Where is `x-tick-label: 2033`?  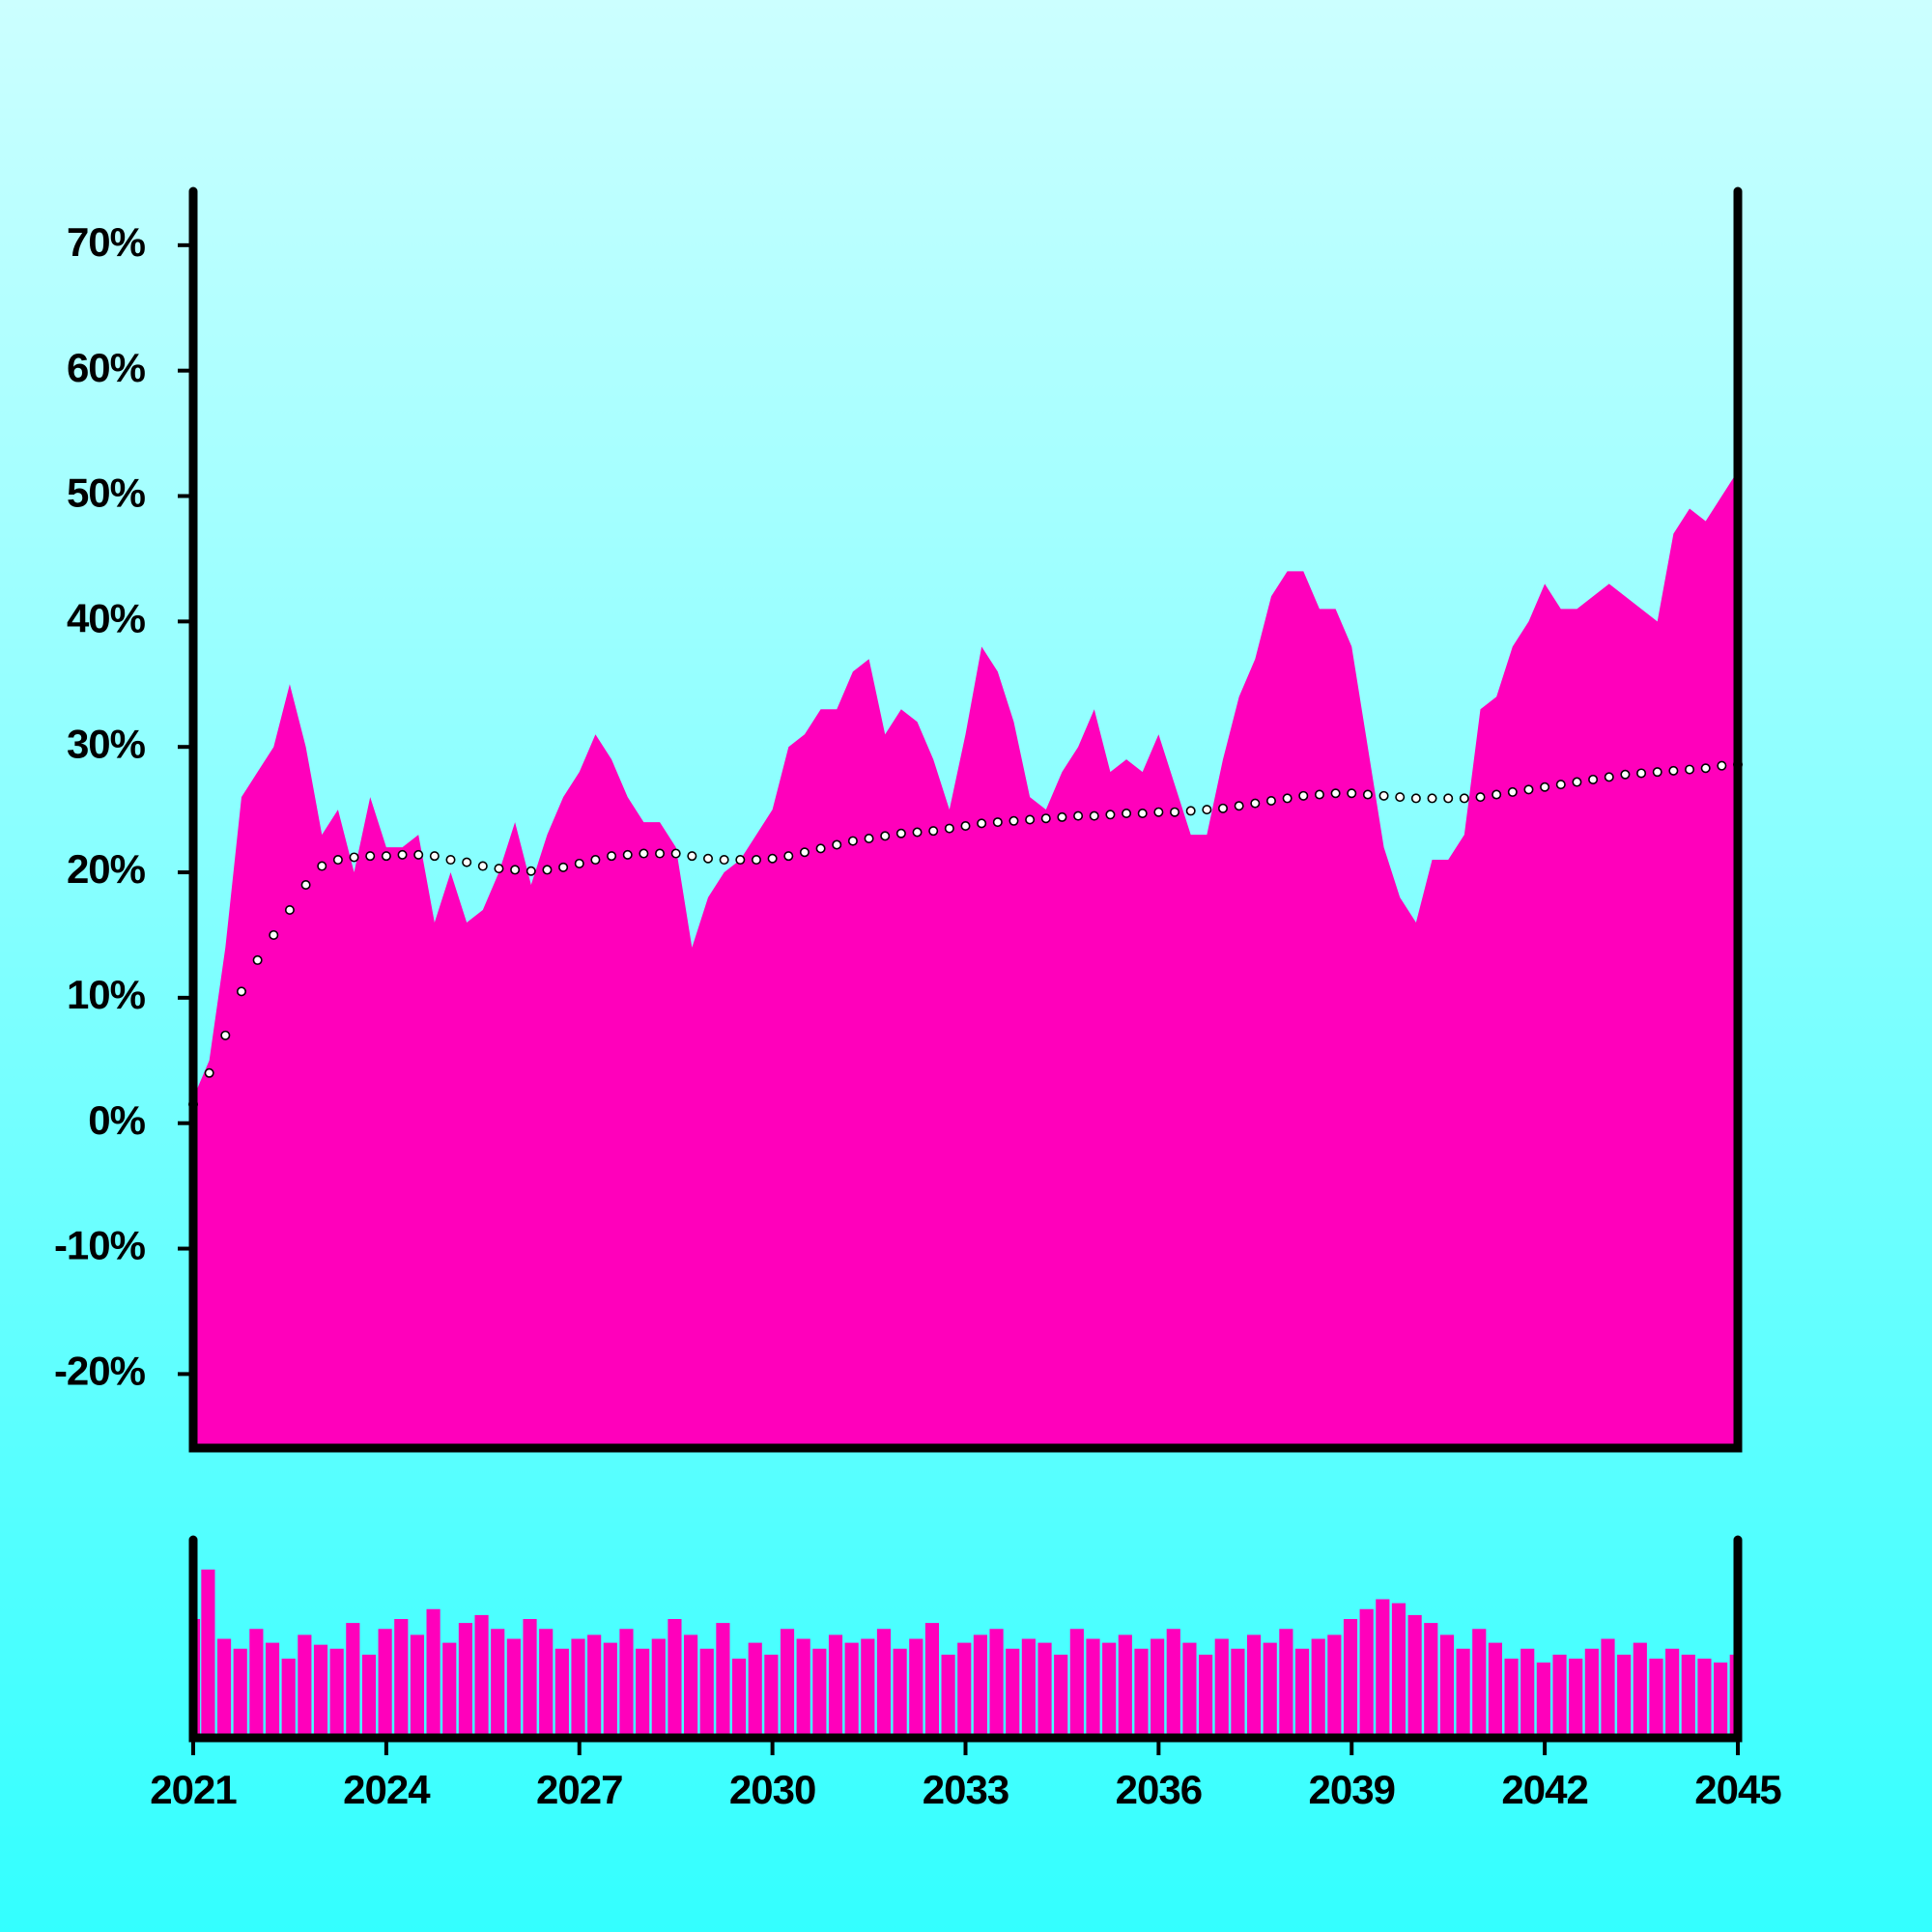 x-tick-label: 2033 is located at coordinates (966, 1789).